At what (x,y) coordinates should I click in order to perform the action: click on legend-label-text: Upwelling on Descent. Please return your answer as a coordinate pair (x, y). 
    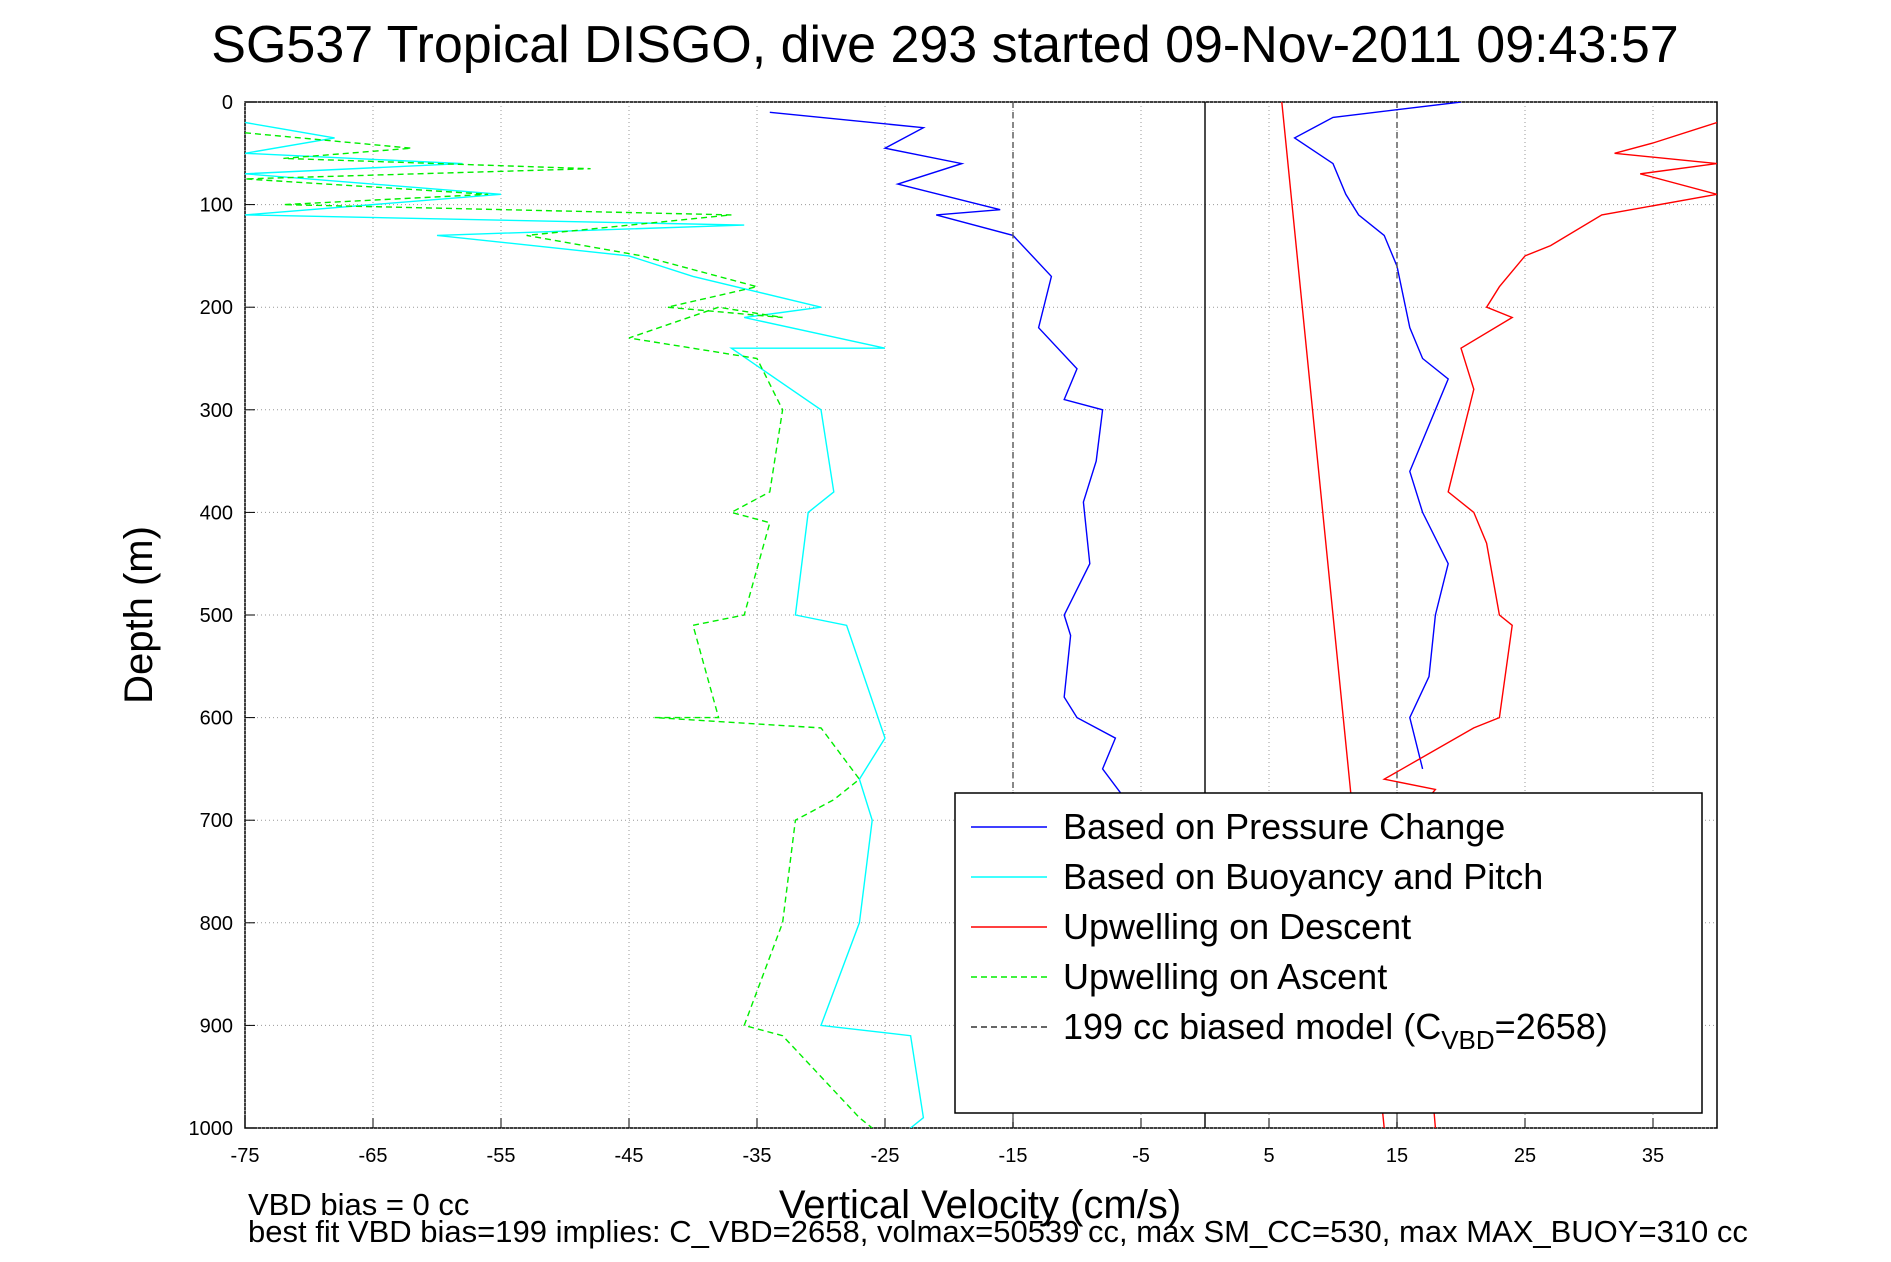
    Looking at the image, I should click on (1237, 926).